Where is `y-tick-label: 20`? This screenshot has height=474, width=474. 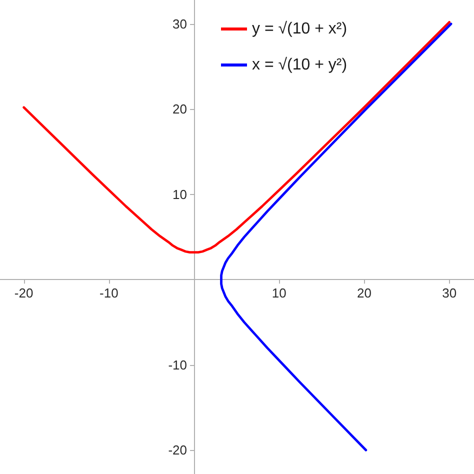 y-tick-label: 20 is located at coordinates (180, 109).